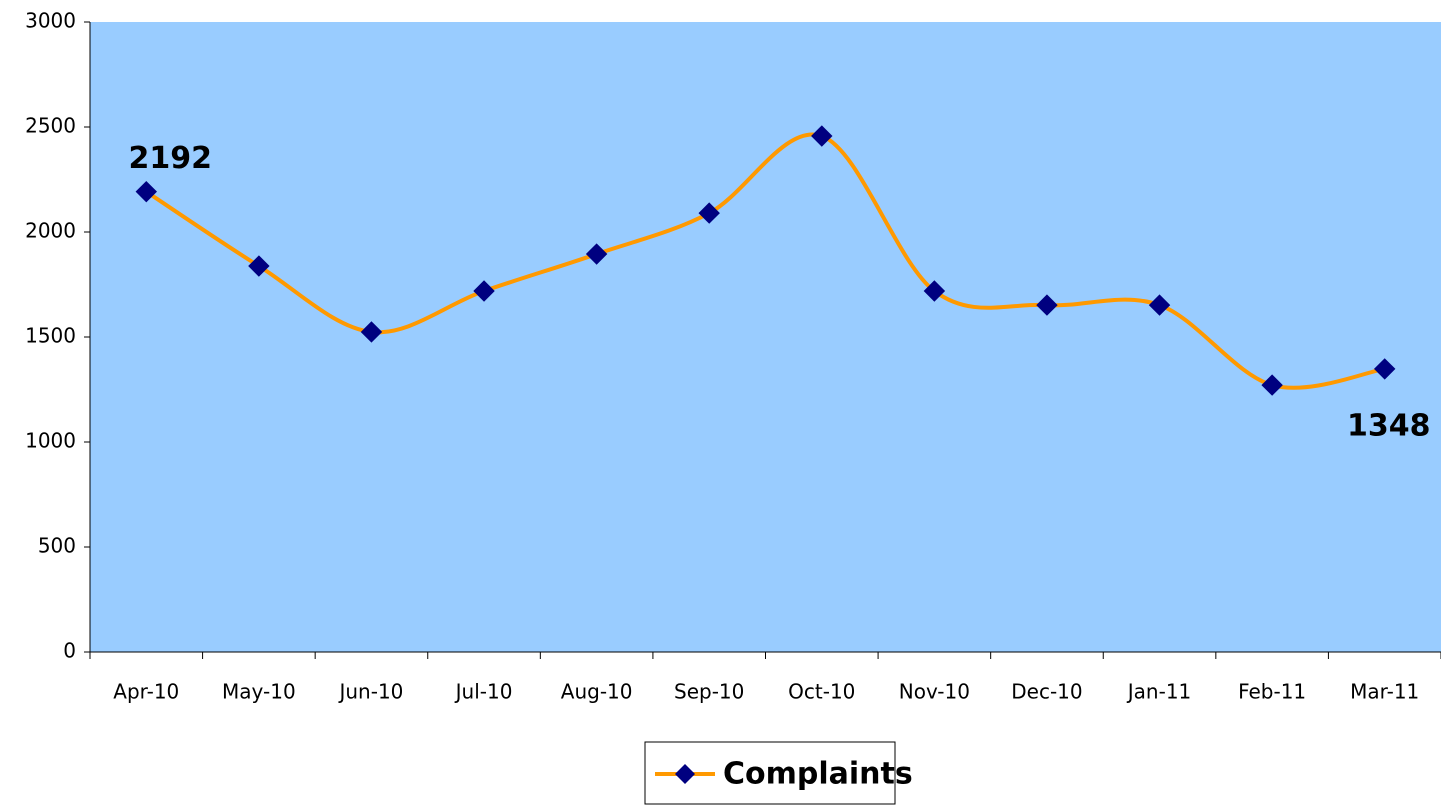  Describe the element at coordinates (57, 546) in the screenshot. I see `y-tick-label: 500` at that location.